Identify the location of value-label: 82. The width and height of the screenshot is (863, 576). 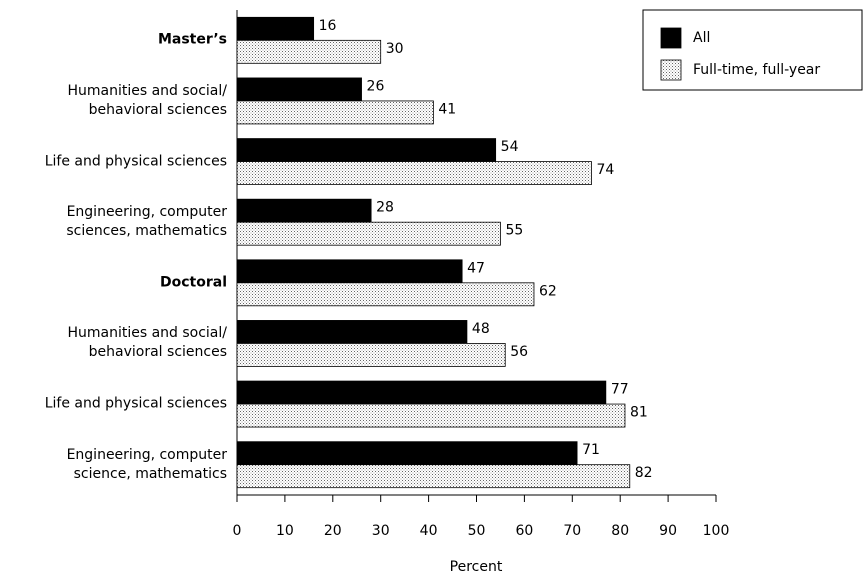
(644, 473).